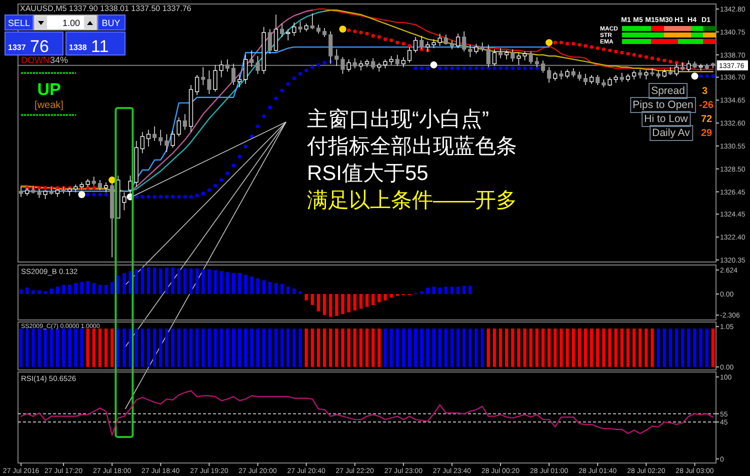  What do you see at coordinates (39, 46) in the screenshot?
I see `annotation: 76` at bounding box center [39, 46].